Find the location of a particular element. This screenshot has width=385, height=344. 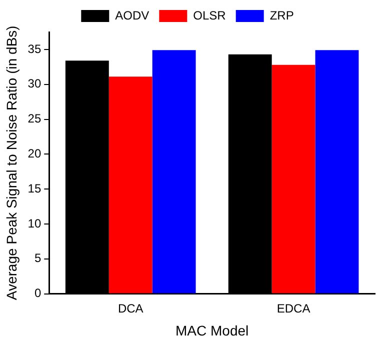

y-tick-label: 10 is located at coordinates (35, 223).